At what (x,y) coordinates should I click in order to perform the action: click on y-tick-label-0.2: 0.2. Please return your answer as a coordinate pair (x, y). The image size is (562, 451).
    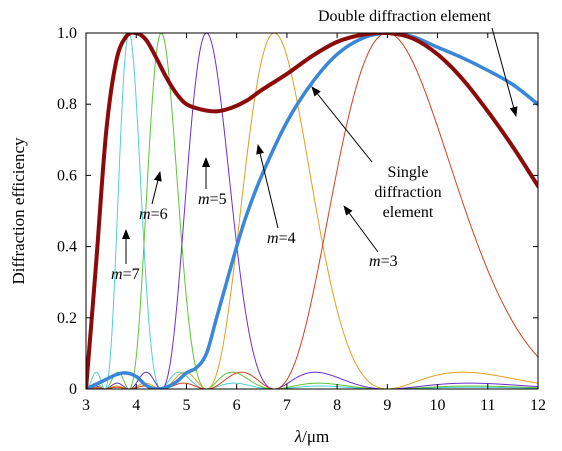
    Looking at the image, I should click on (67, 318).